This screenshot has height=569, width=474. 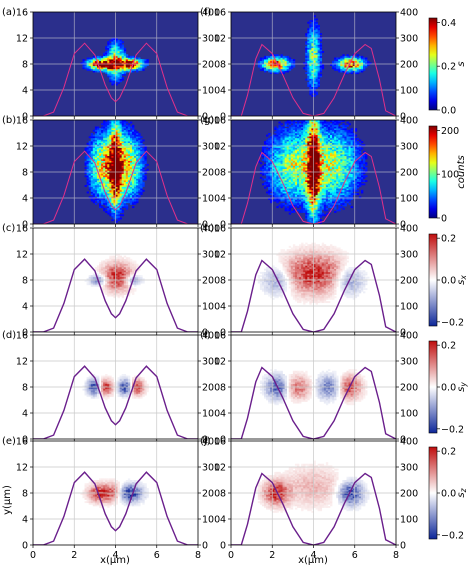 What do you see at coordinates (355, 555) in the screenshot?
I see `x-tick-label: 6` at bounding box center [355, 555].